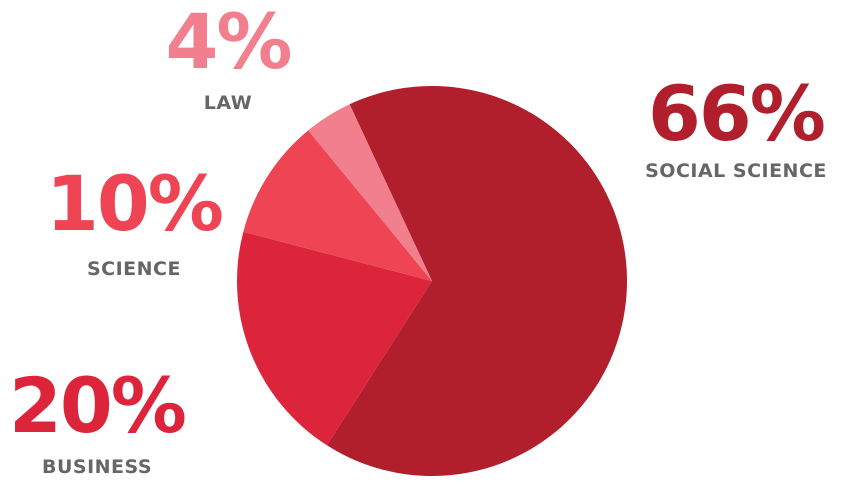  I want to click on slice-percent-law: 4%, so click(228, 43).